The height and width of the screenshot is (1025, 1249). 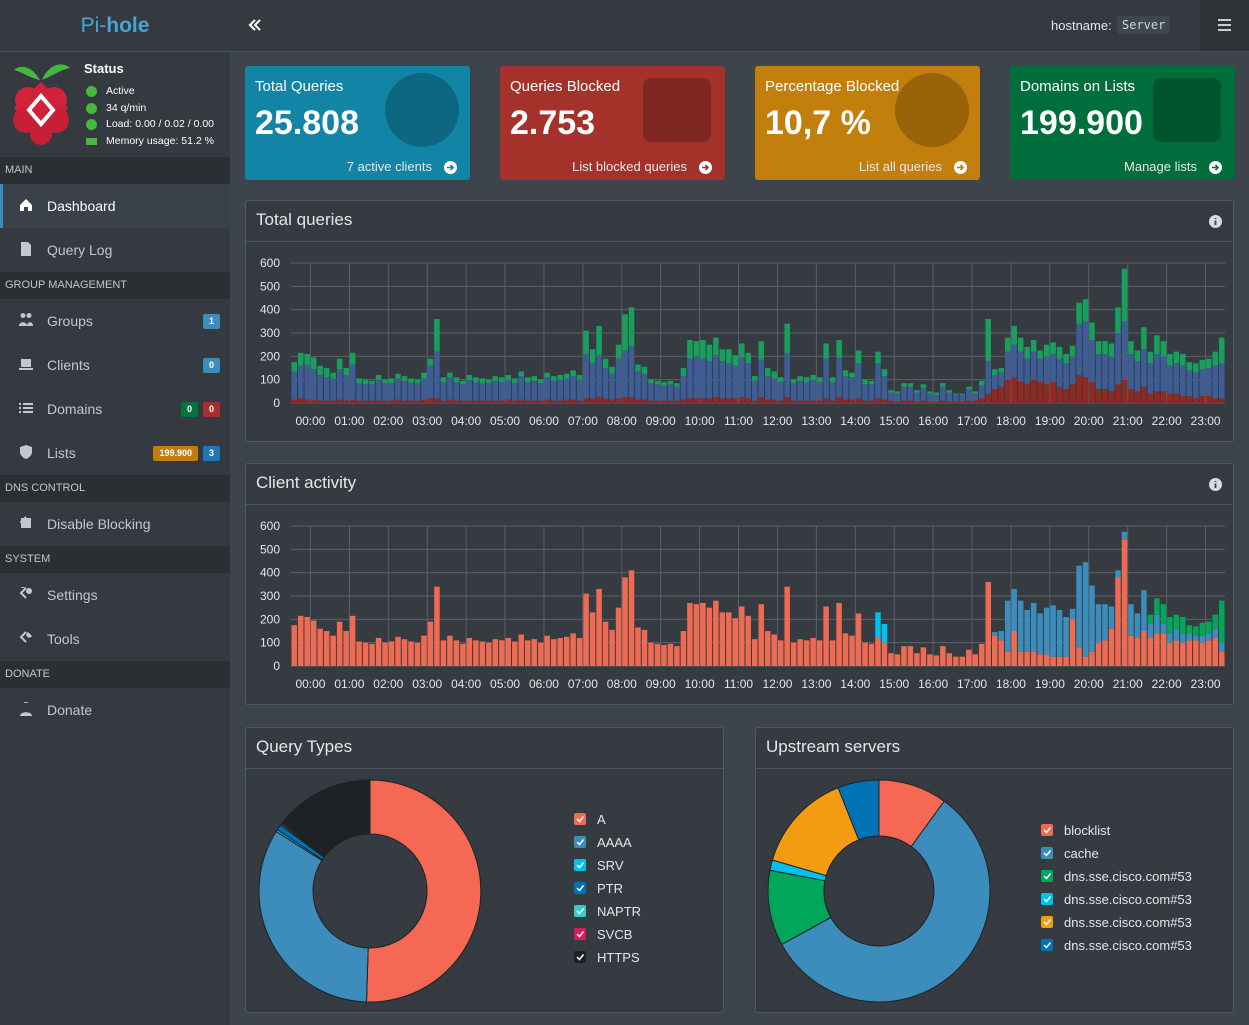 I want to click on stat-box: Total Queries 25.808 7 active clients, so click(x=357, y=123).